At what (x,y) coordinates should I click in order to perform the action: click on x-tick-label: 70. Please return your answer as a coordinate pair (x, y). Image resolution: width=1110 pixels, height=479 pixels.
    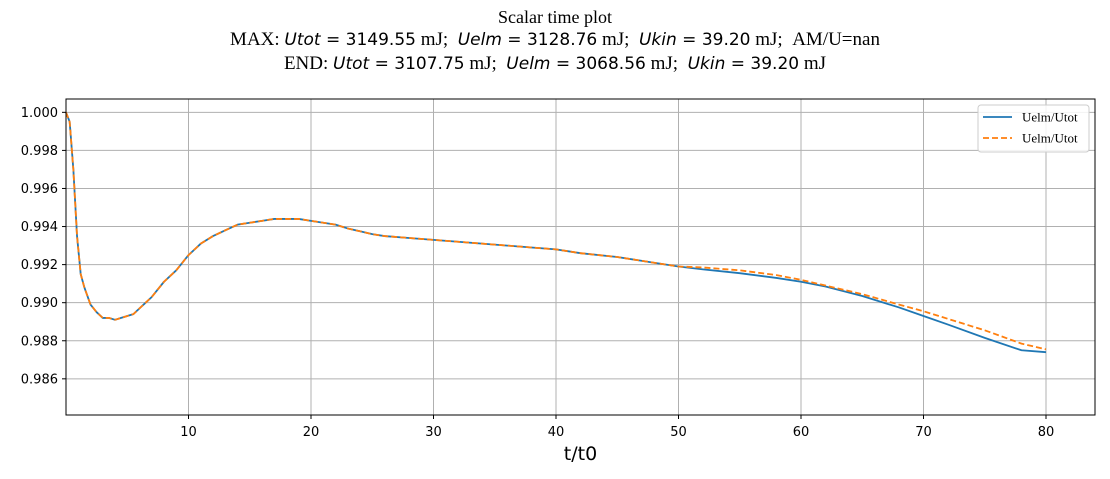
    Looking at the image, I should click on (923, 432).